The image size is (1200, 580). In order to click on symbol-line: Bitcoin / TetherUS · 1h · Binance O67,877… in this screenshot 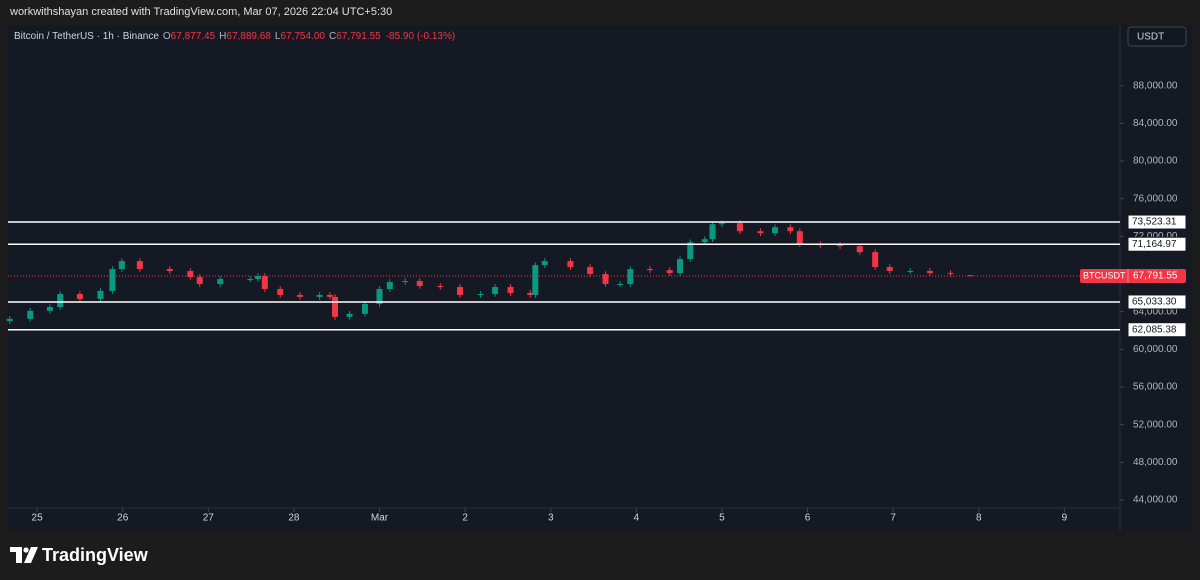, I will do `click(234, 36)`.